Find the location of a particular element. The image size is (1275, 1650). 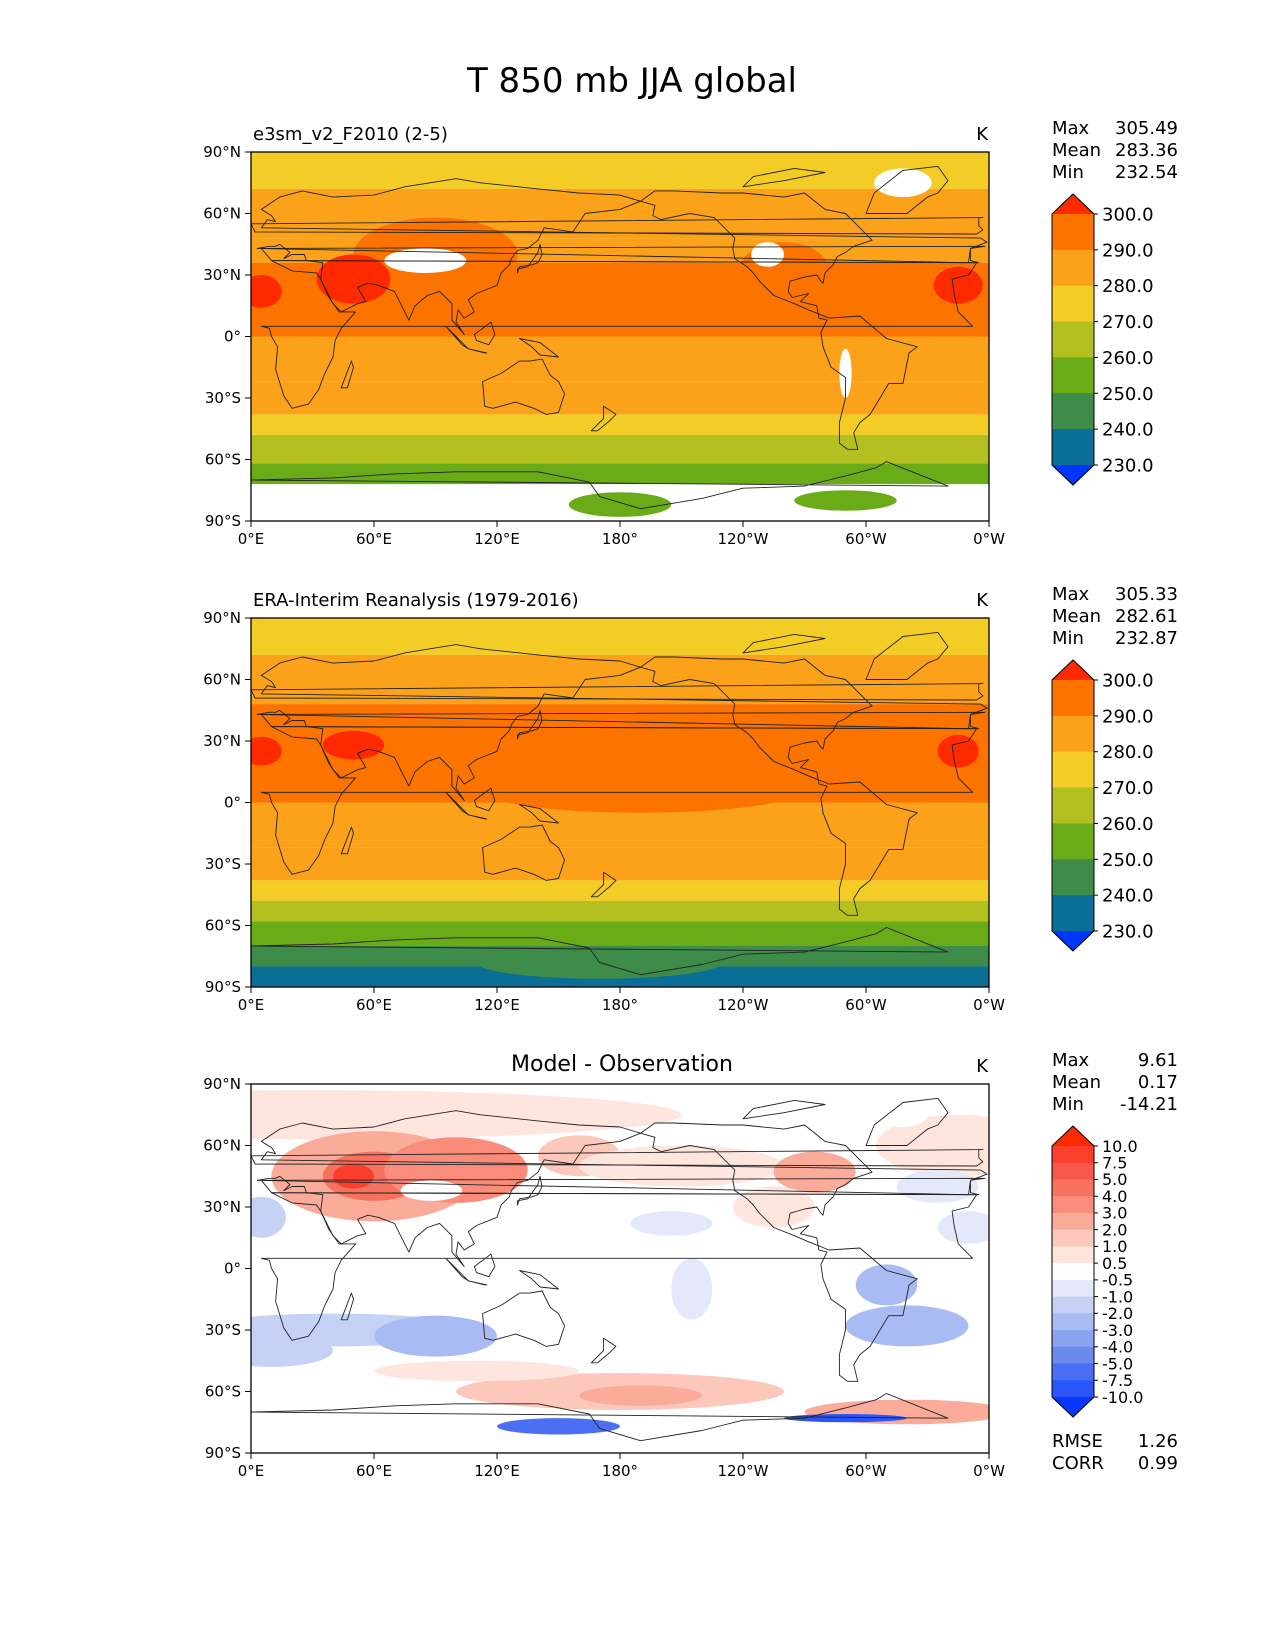

map-test is located at coordinates (620, 336).